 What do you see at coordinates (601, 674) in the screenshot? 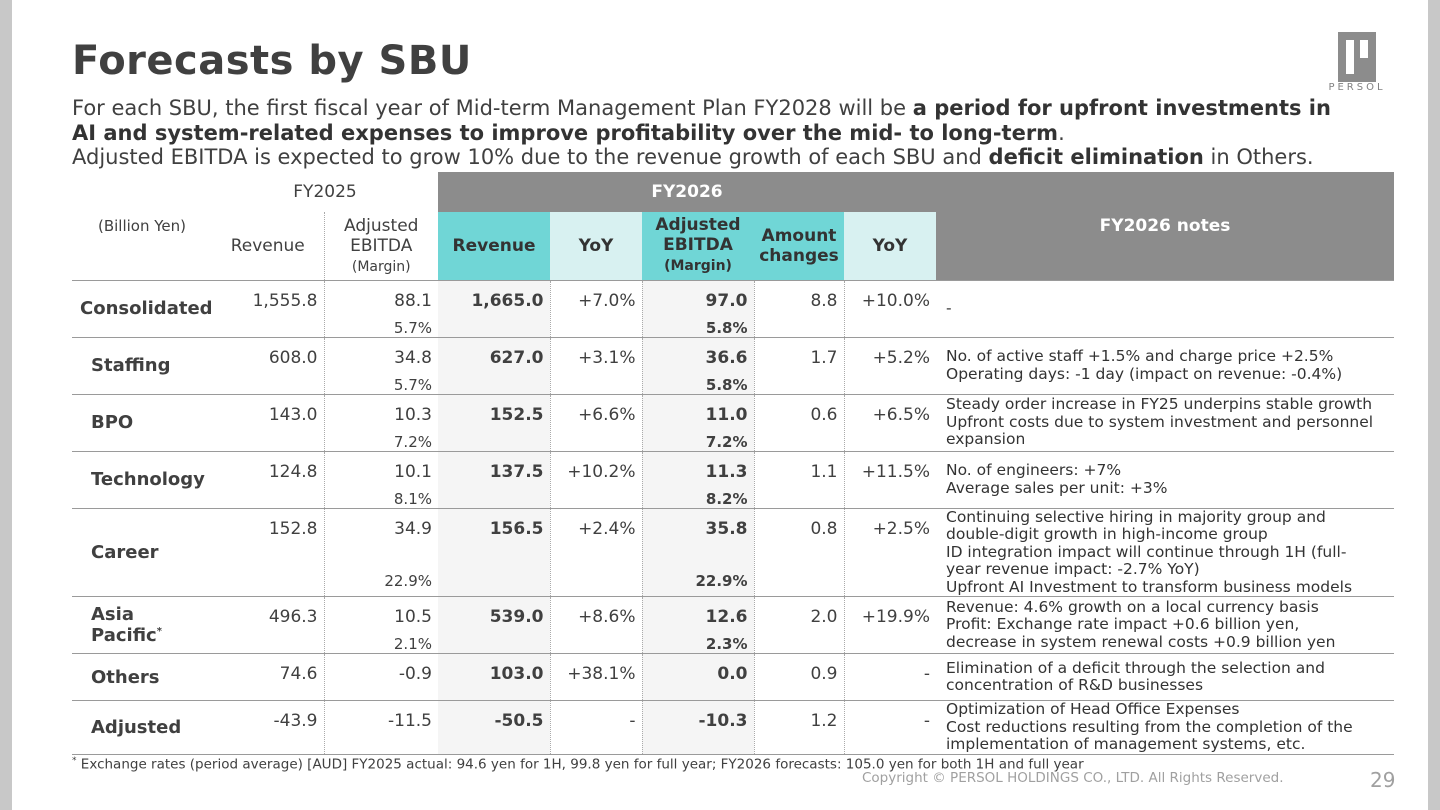
I see `value: +38.1%` at bounding box center [601, 674].